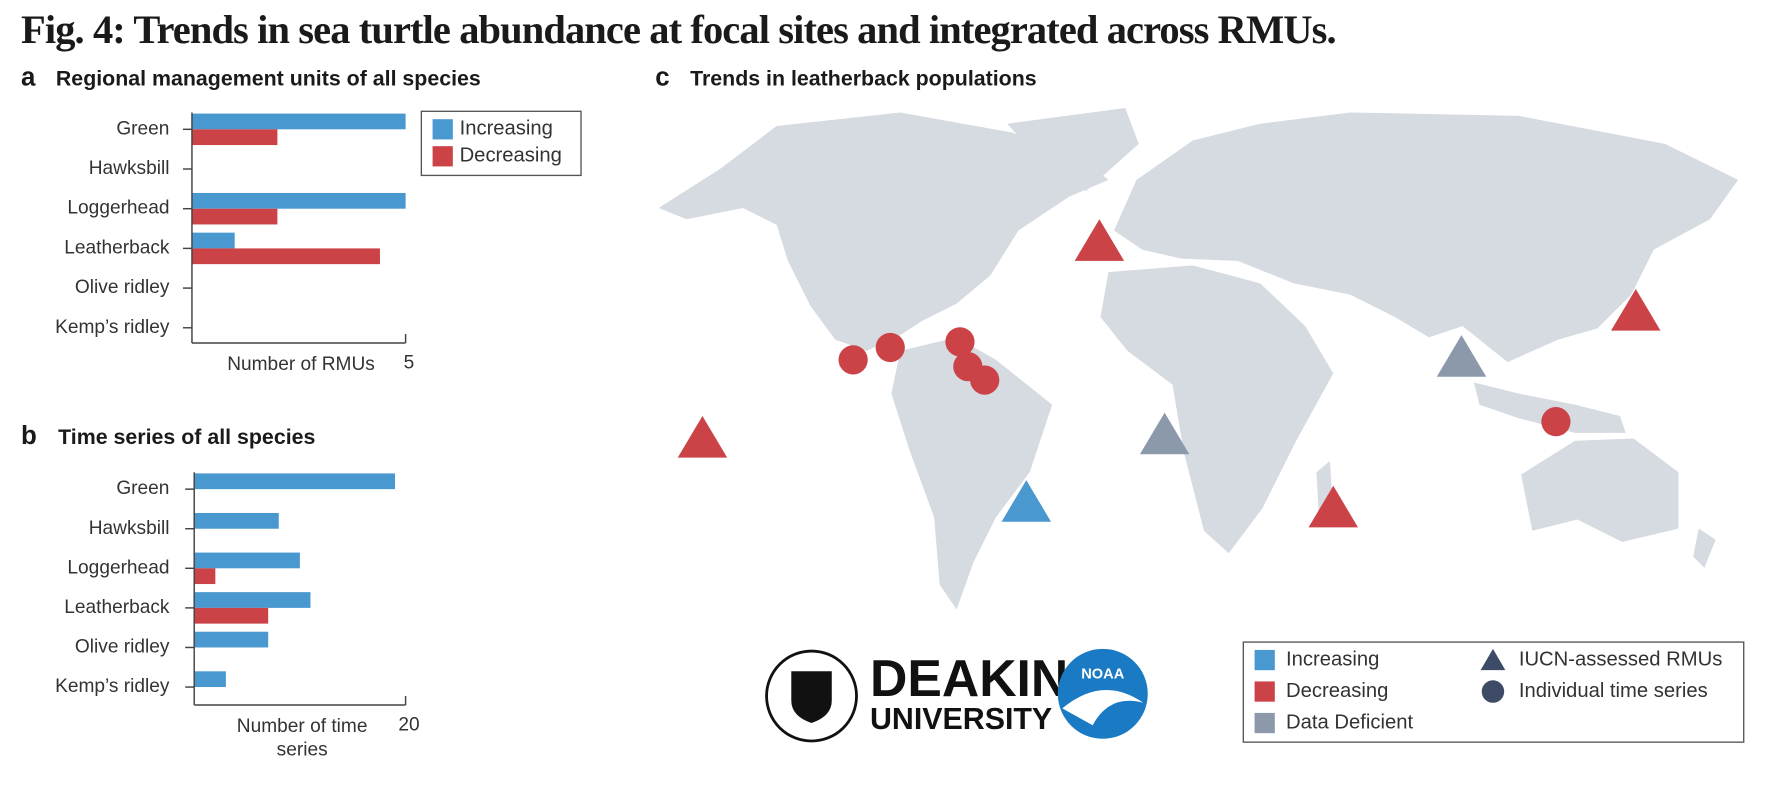 The image size is (1767, 795). Describe the element at coordinates (1349, 722) in the screenshot. I see `legend-label: Data Deficient` at that location.